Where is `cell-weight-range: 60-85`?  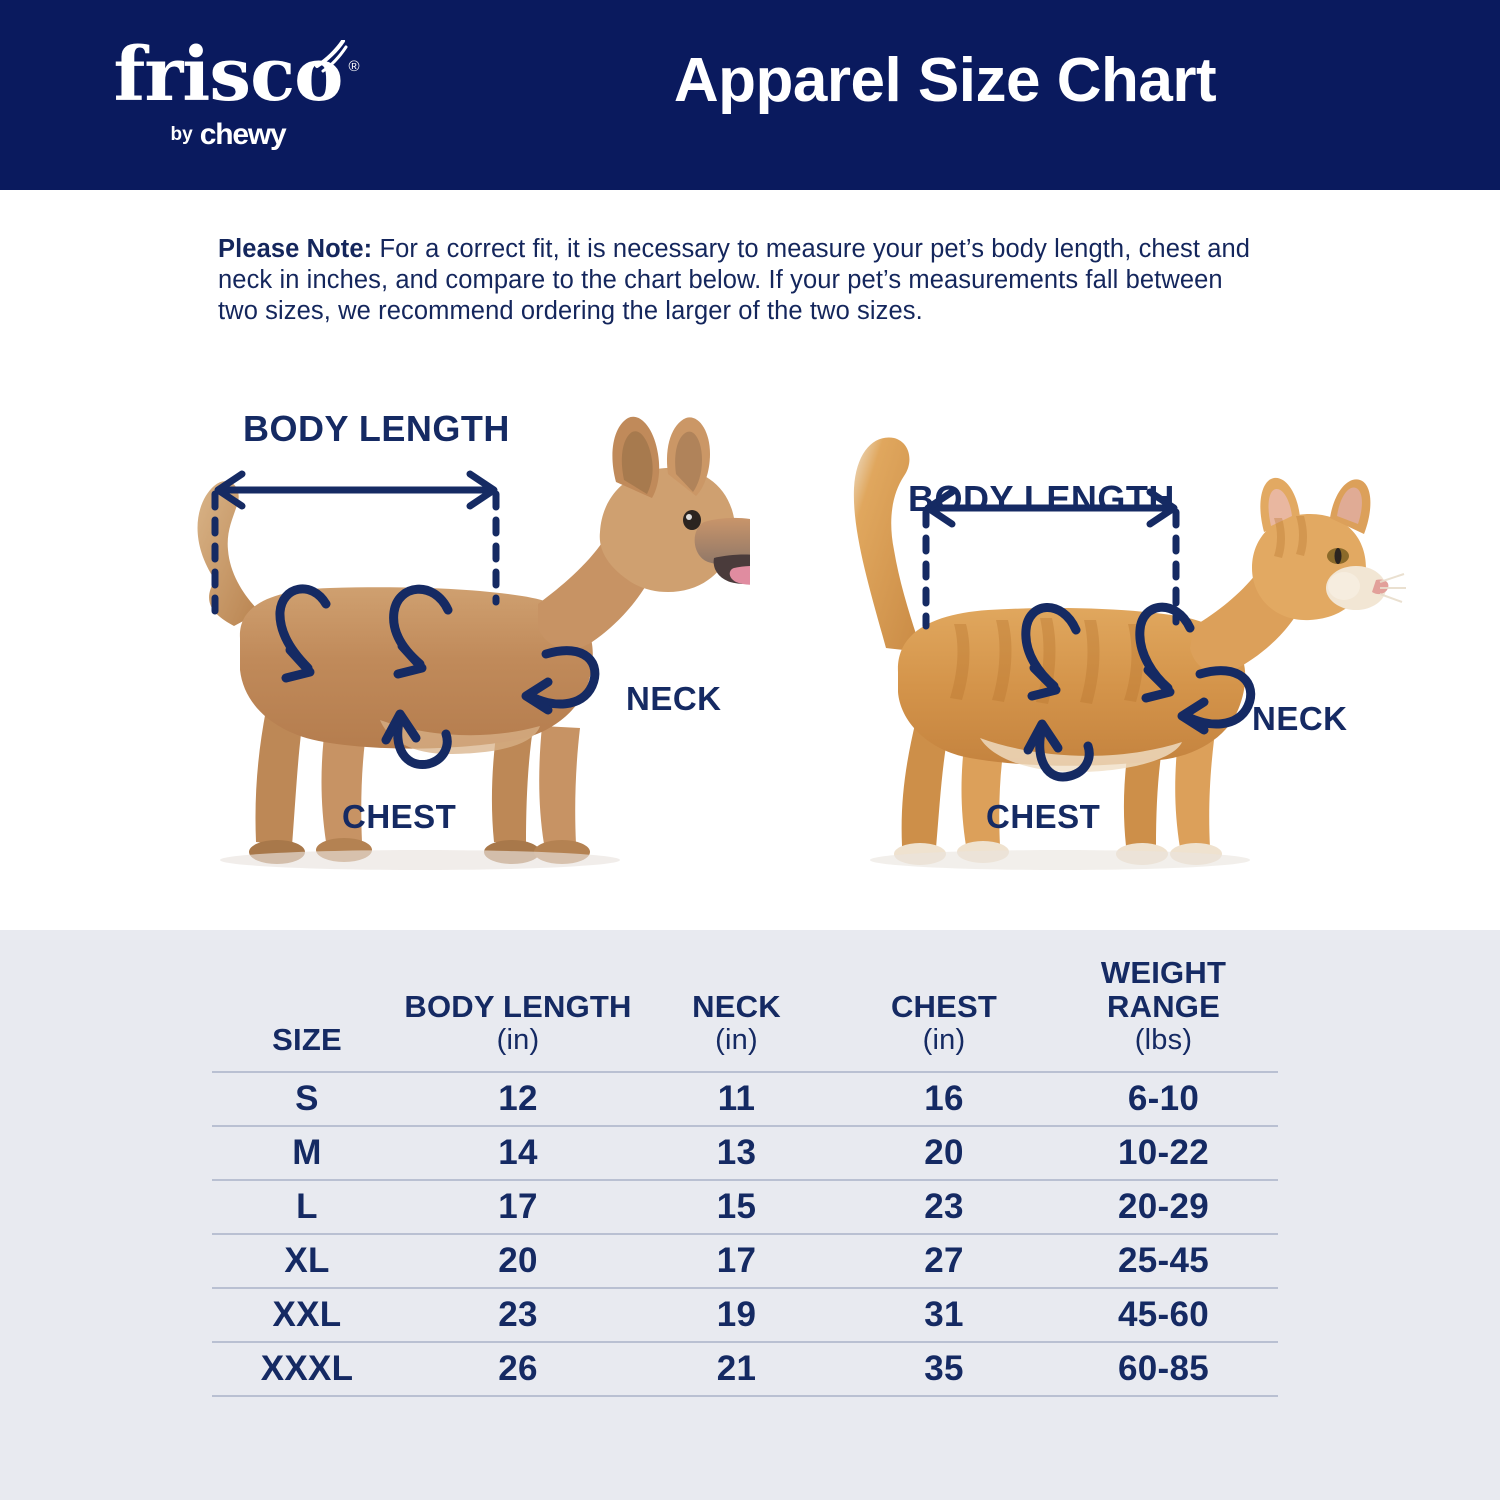 cell-weight-range: 60-85 is located at coordinates (1163, 1369).